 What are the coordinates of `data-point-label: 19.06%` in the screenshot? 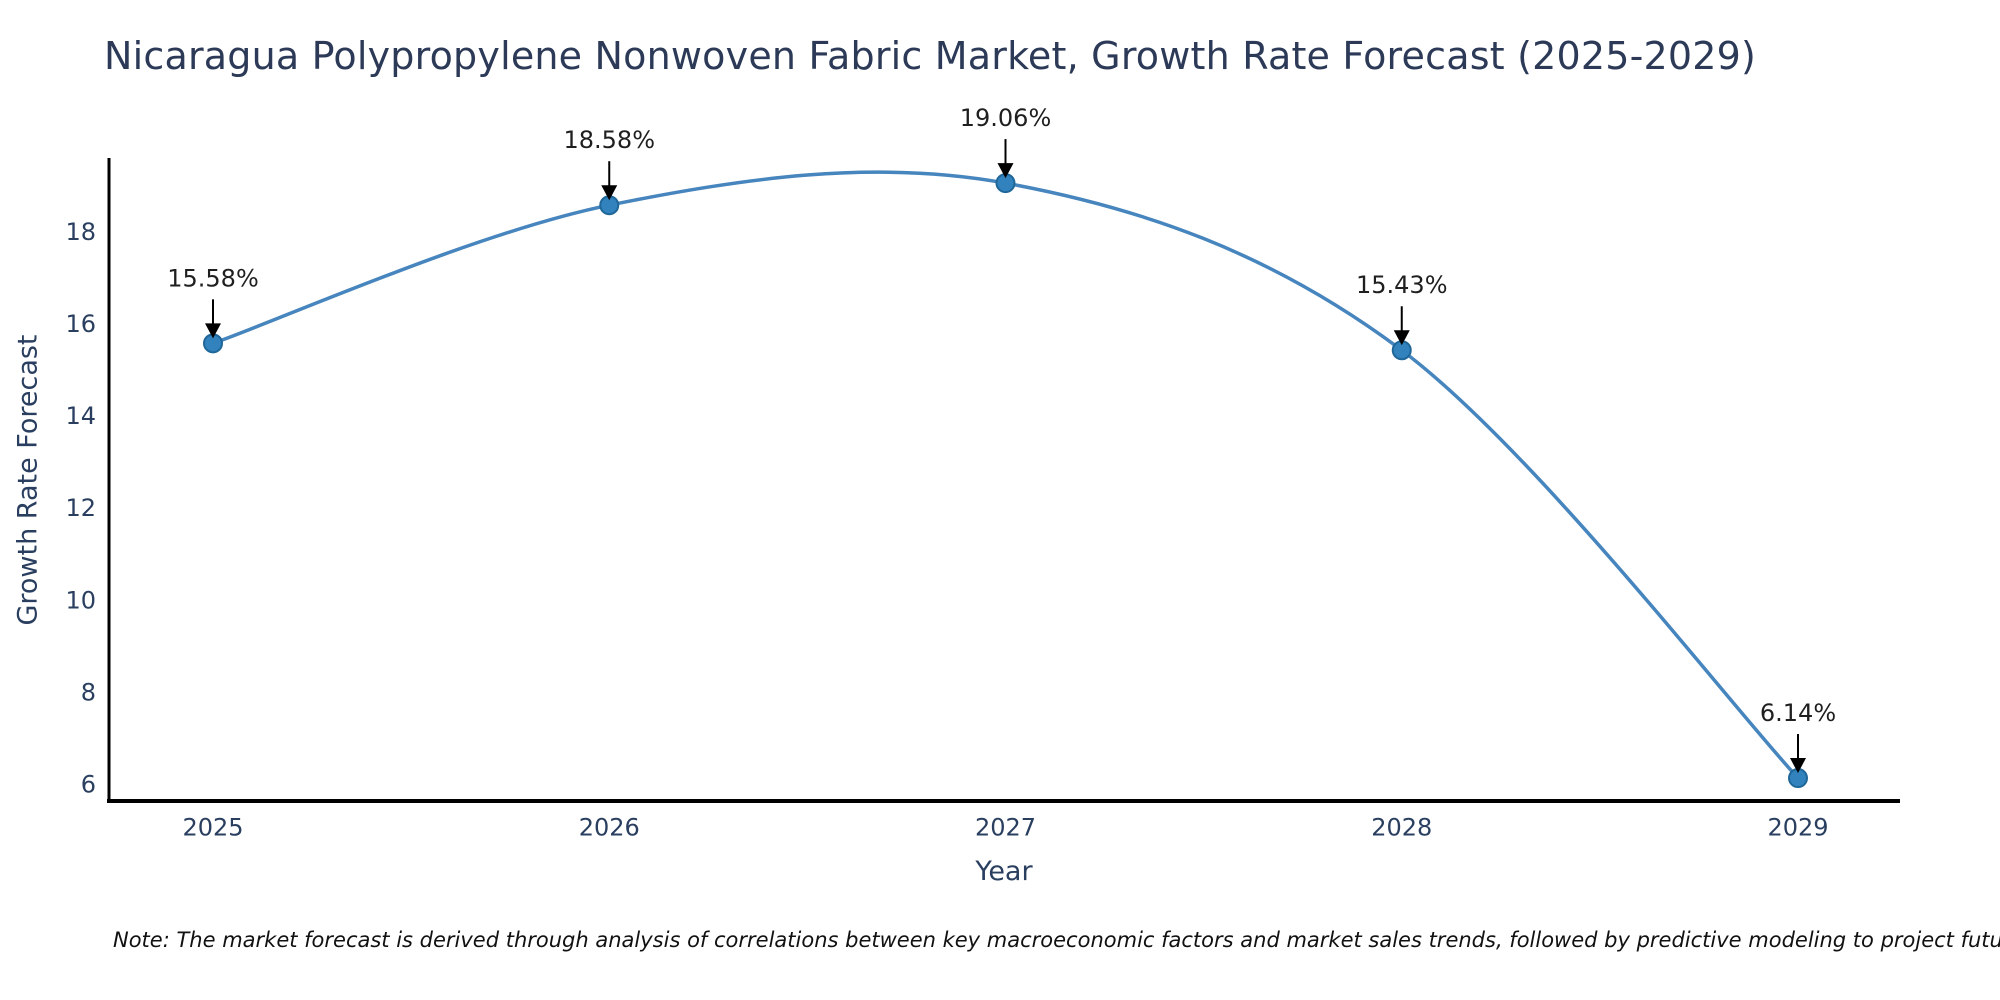 It's located at (1006, 118).